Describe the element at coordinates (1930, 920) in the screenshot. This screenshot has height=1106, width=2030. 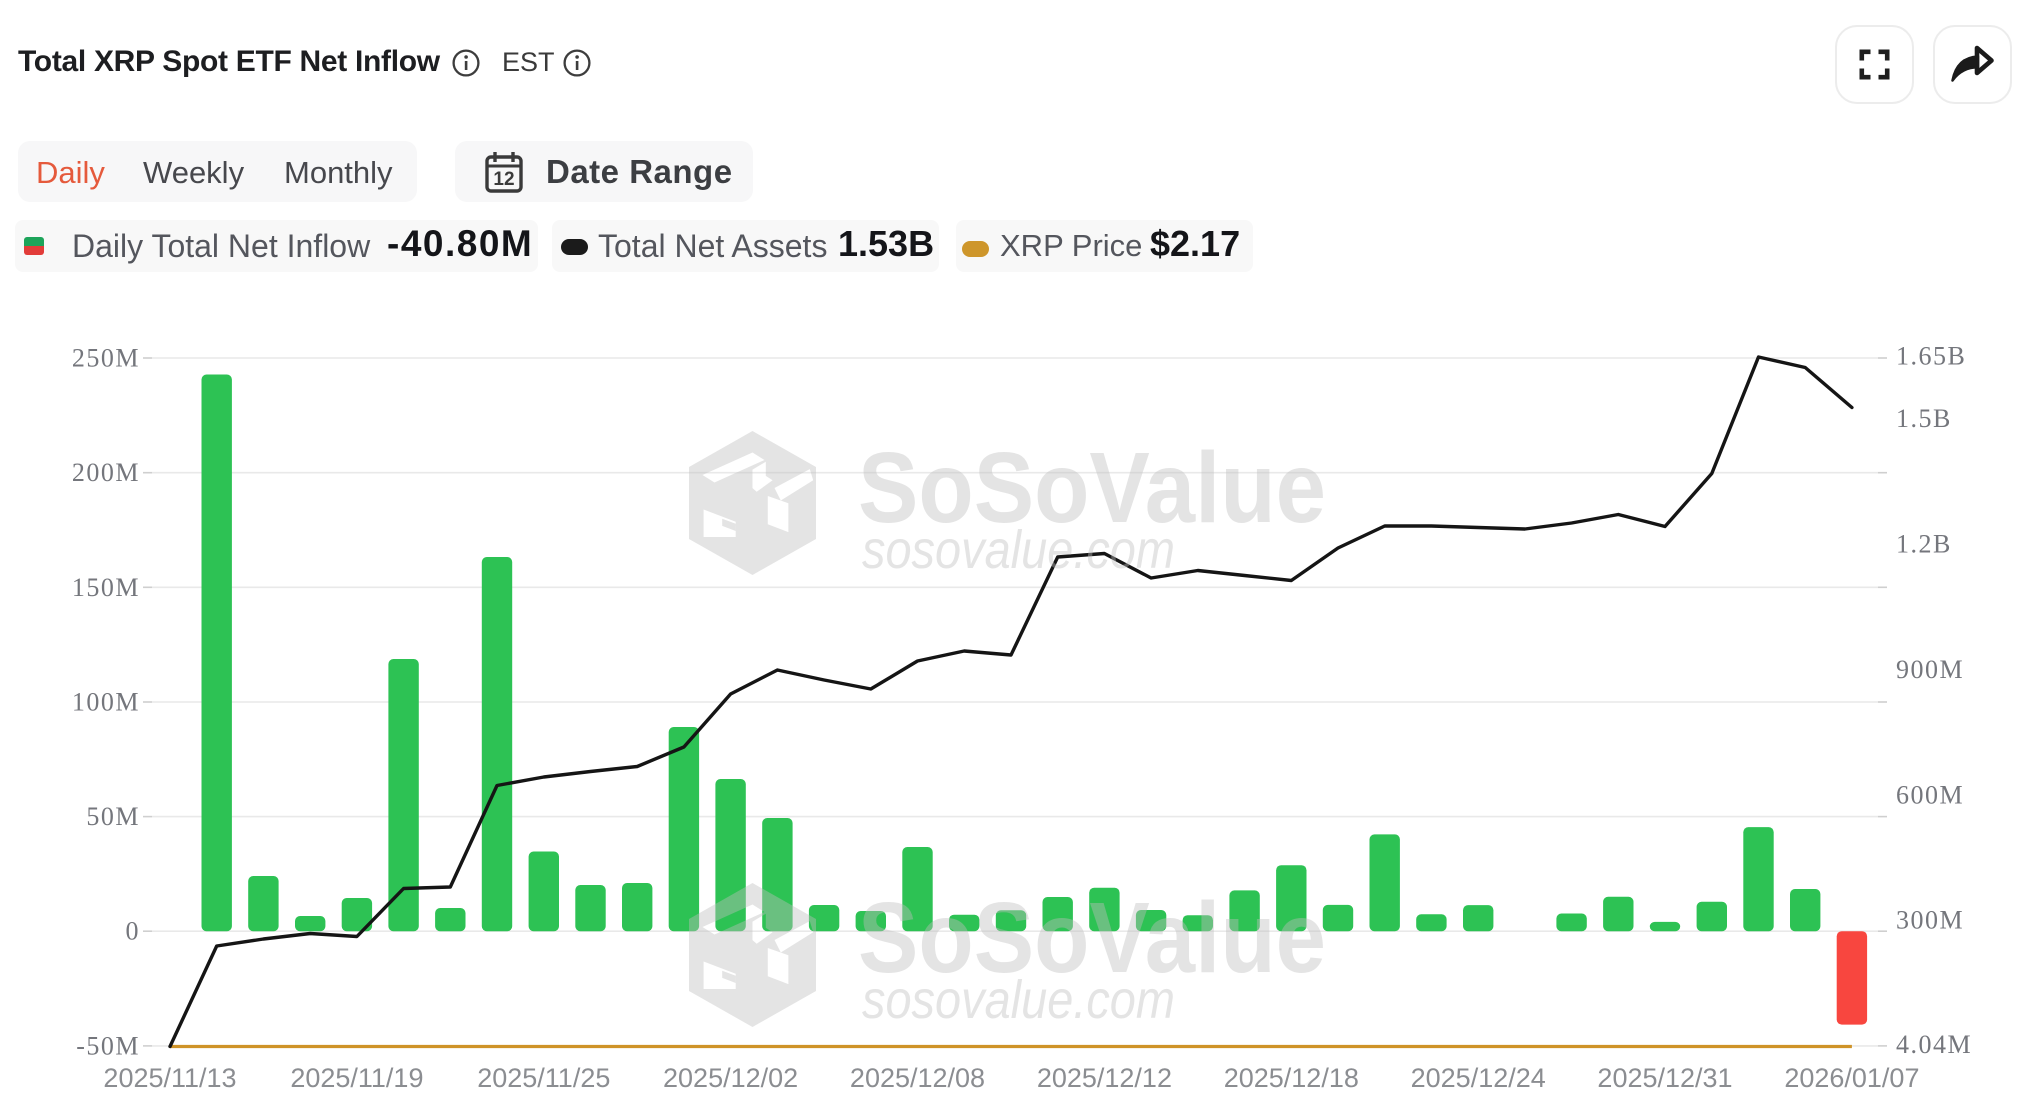
I see `svg-text: 300M` at that location.